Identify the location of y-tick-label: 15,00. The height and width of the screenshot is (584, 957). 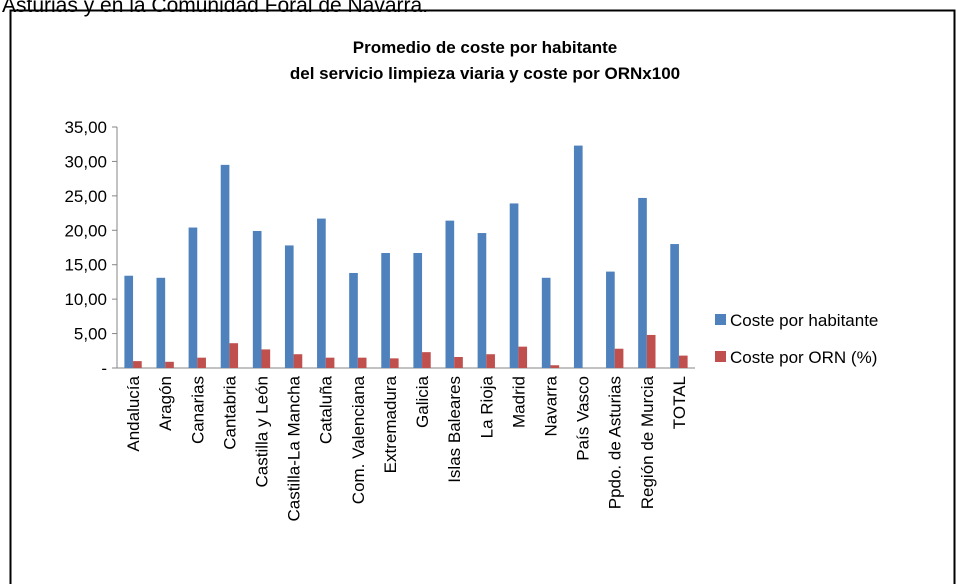
(85, 265).